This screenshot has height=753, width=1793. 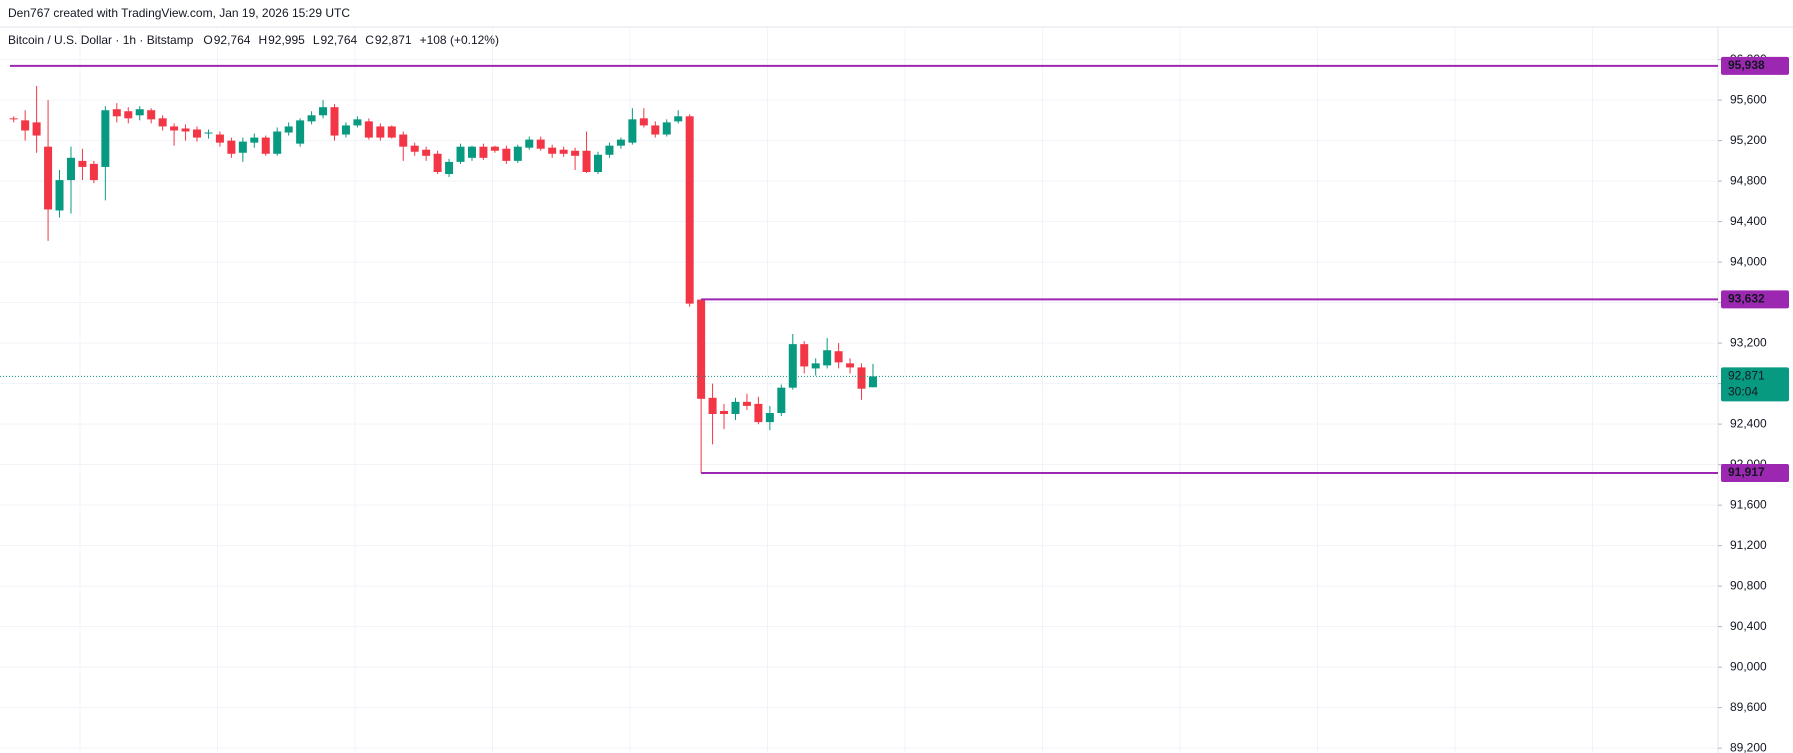 I want to click on ohlc-key: O, so click(x=207, y=40).